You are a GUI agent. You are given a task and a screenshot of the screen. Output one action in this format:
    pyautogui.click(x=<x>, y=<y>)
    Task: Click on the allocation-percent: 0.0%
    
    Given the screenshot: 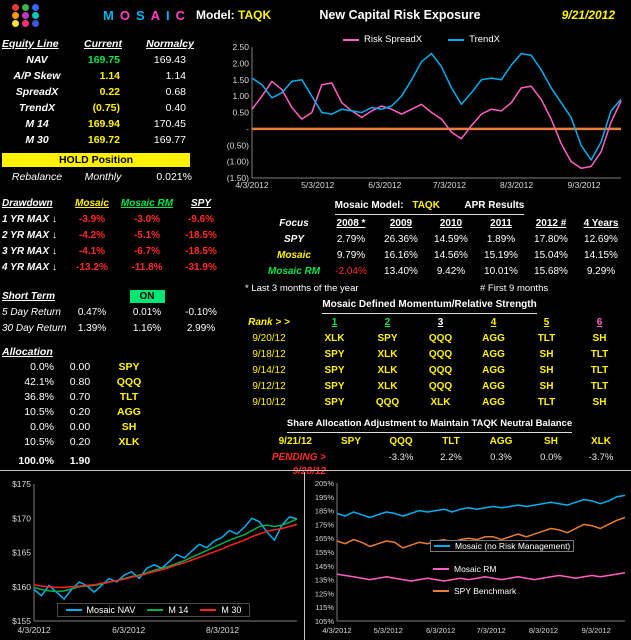 What is the action you would take?
    pyautogui.click(x=42, y=427)
    